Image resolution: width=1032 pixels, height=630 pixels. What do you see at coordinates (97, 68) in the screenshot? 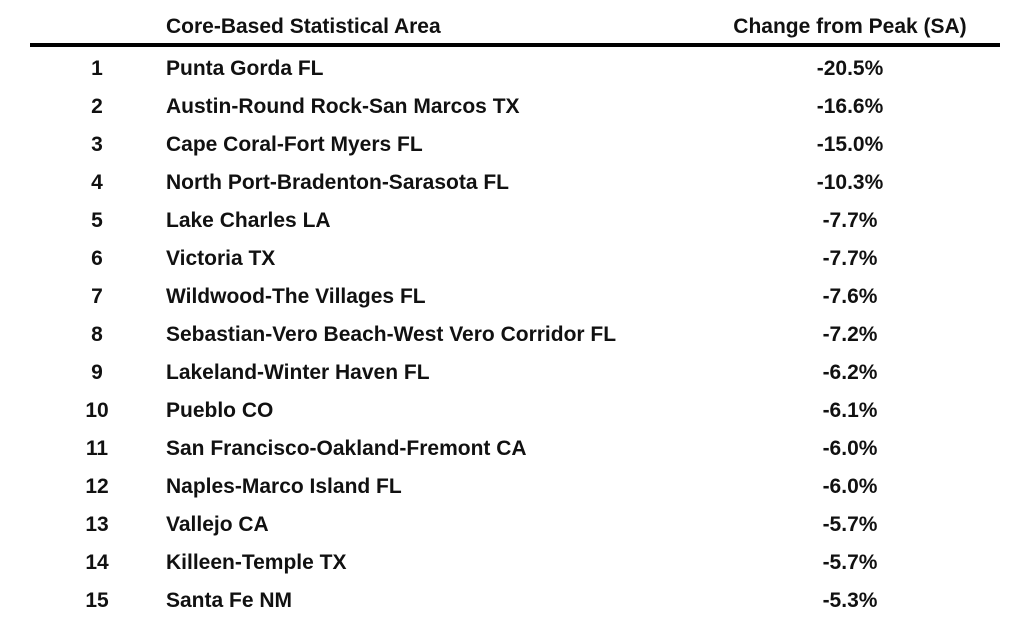
I see `rank: 1` at bounding box center [97, 68].